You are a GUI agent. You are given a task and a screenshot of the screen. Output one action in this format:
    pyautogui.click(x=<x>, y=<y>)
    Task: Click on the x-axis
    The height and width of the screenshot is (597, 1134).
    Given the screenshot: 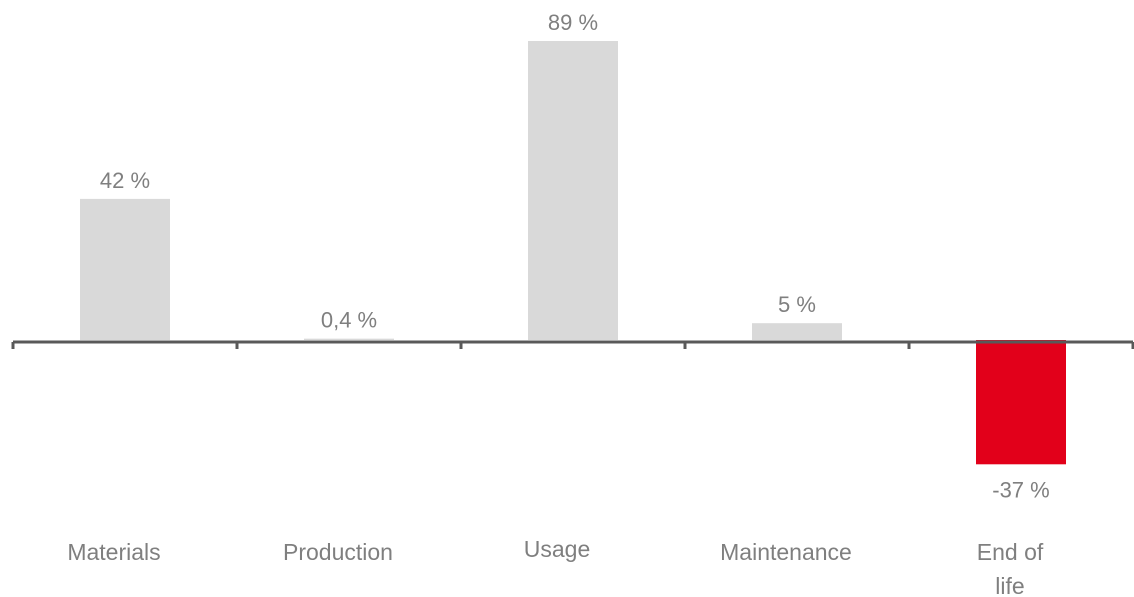 What is the action you would take?
    pyautogui.click(x=572, y=344)
    